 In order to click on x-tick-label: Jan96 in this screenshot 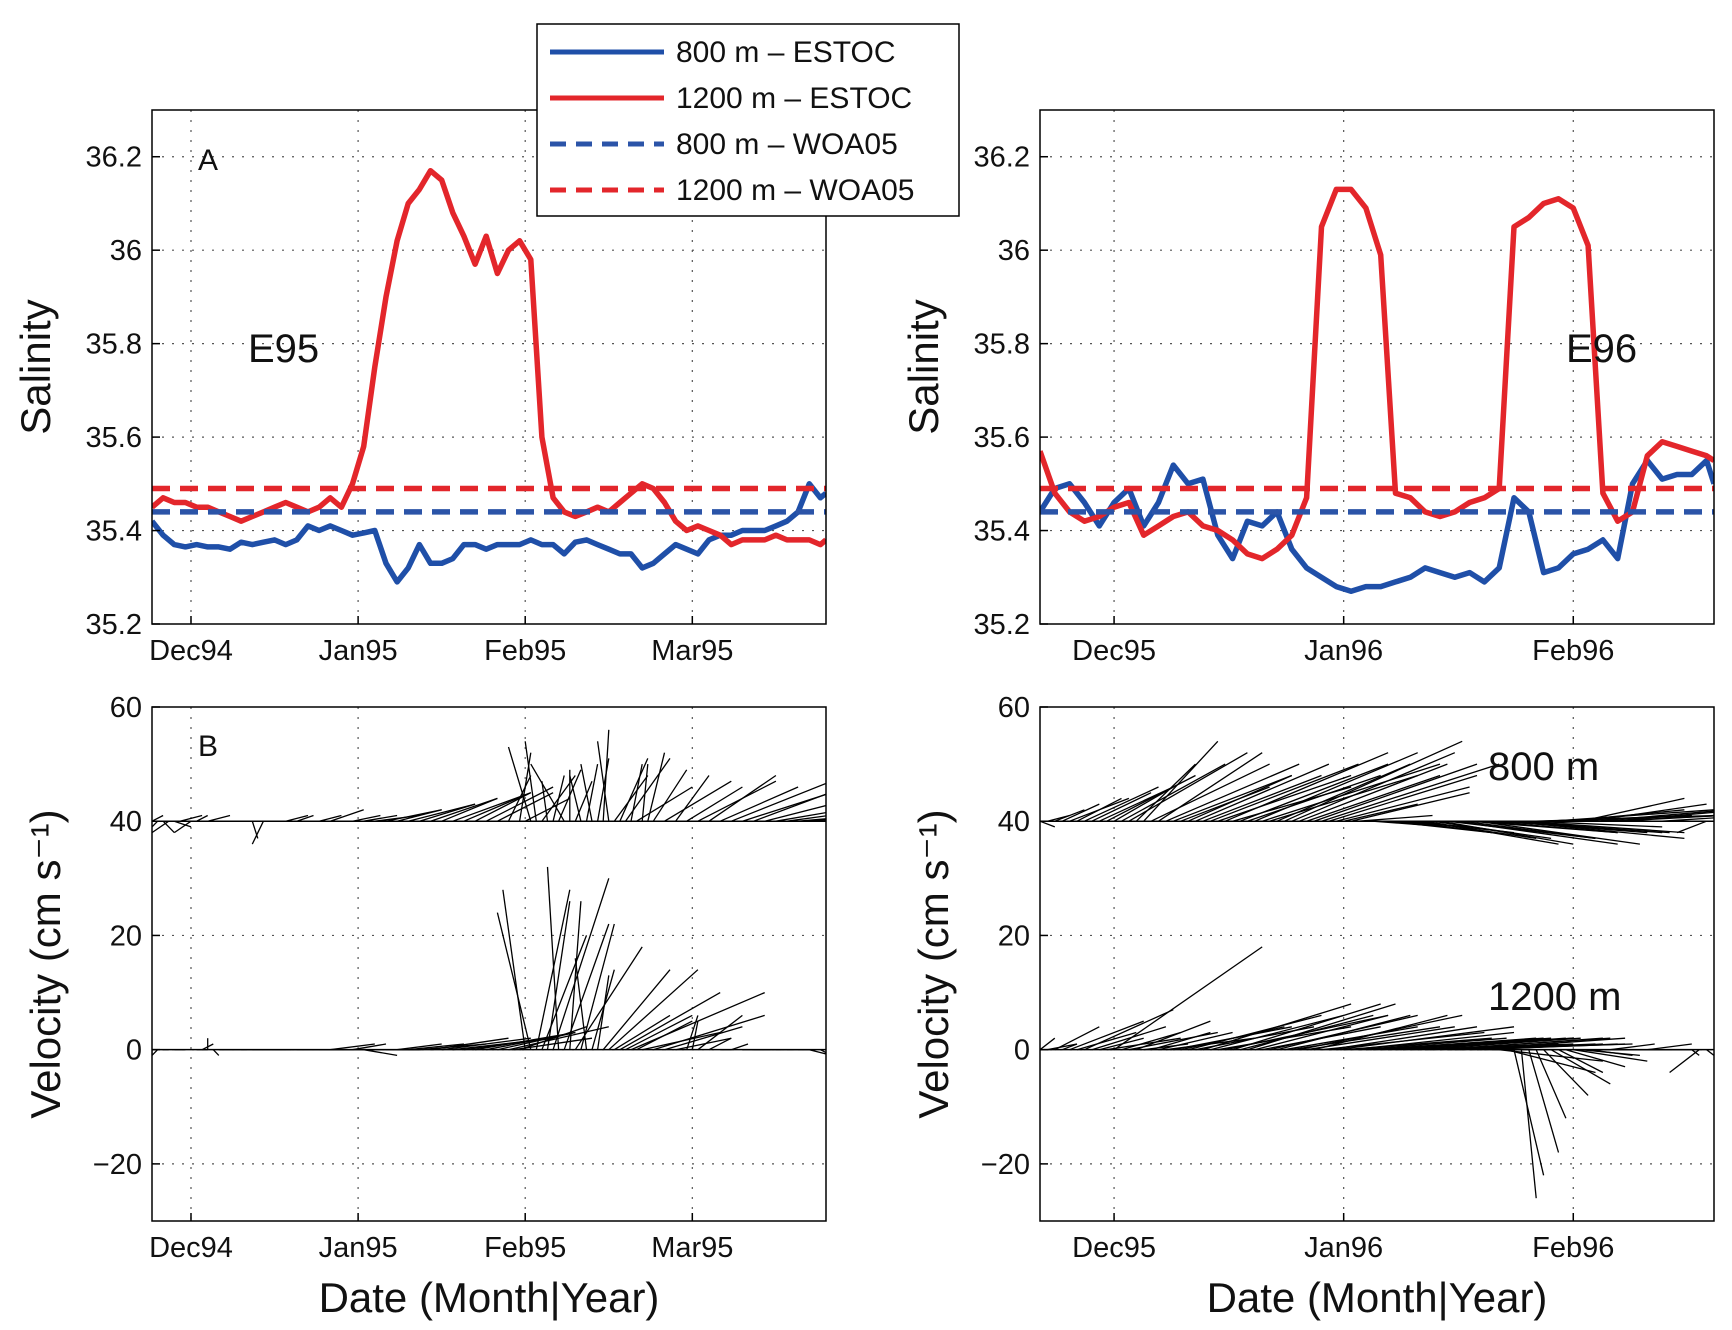, I will do `click(1343, 651)`.